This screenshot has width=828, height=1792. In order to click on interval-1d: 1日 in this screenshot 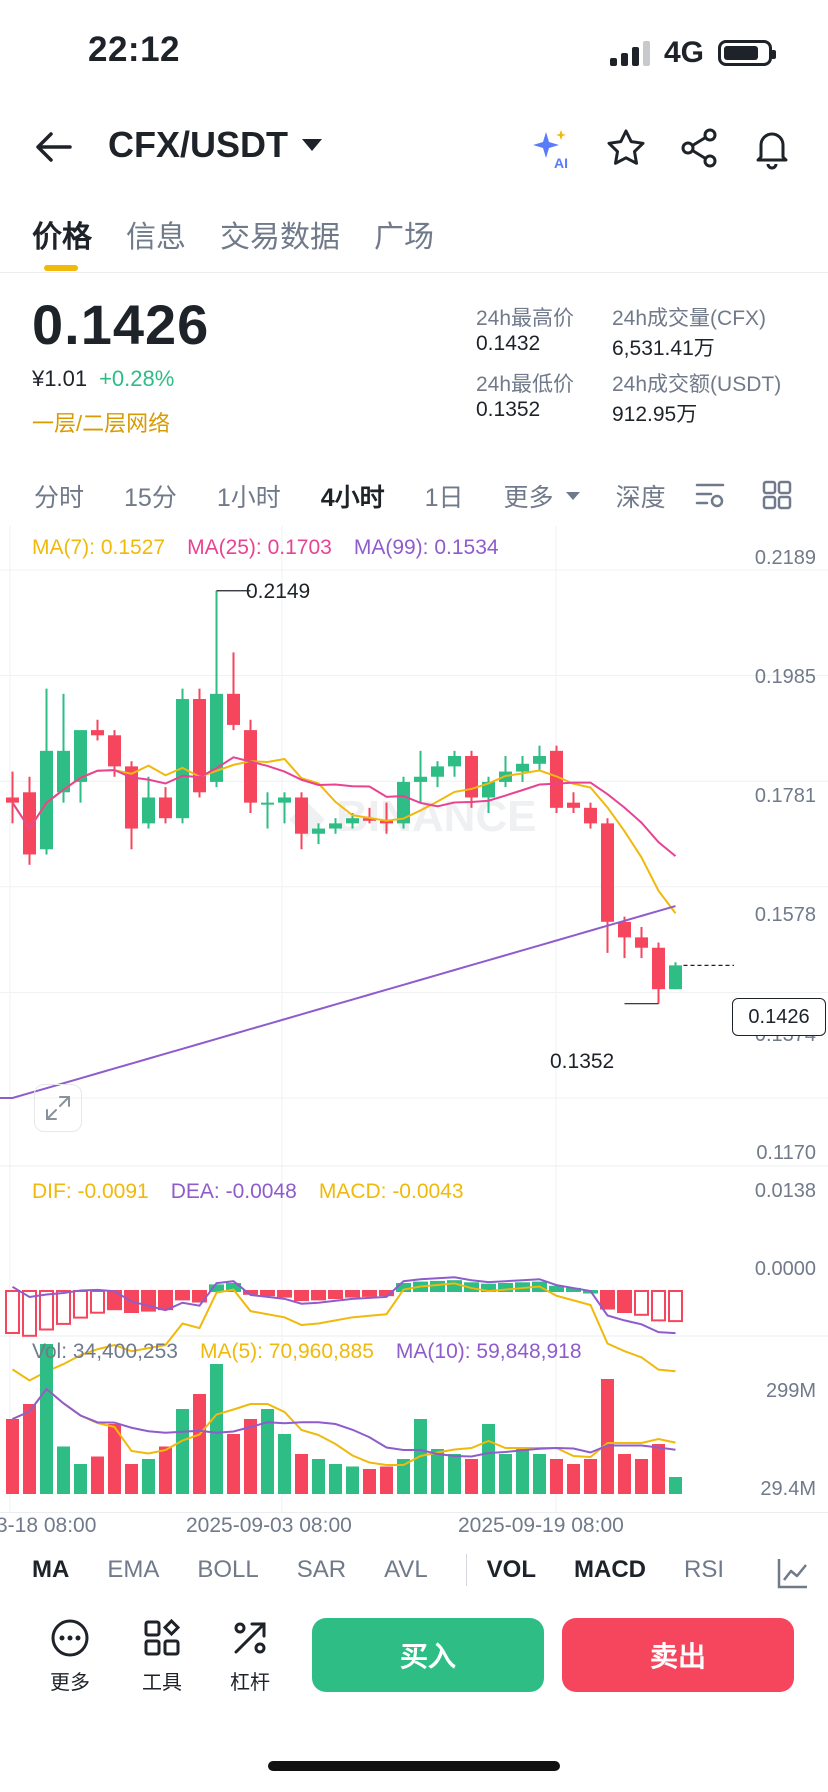, I will do `click(444, 498)`.